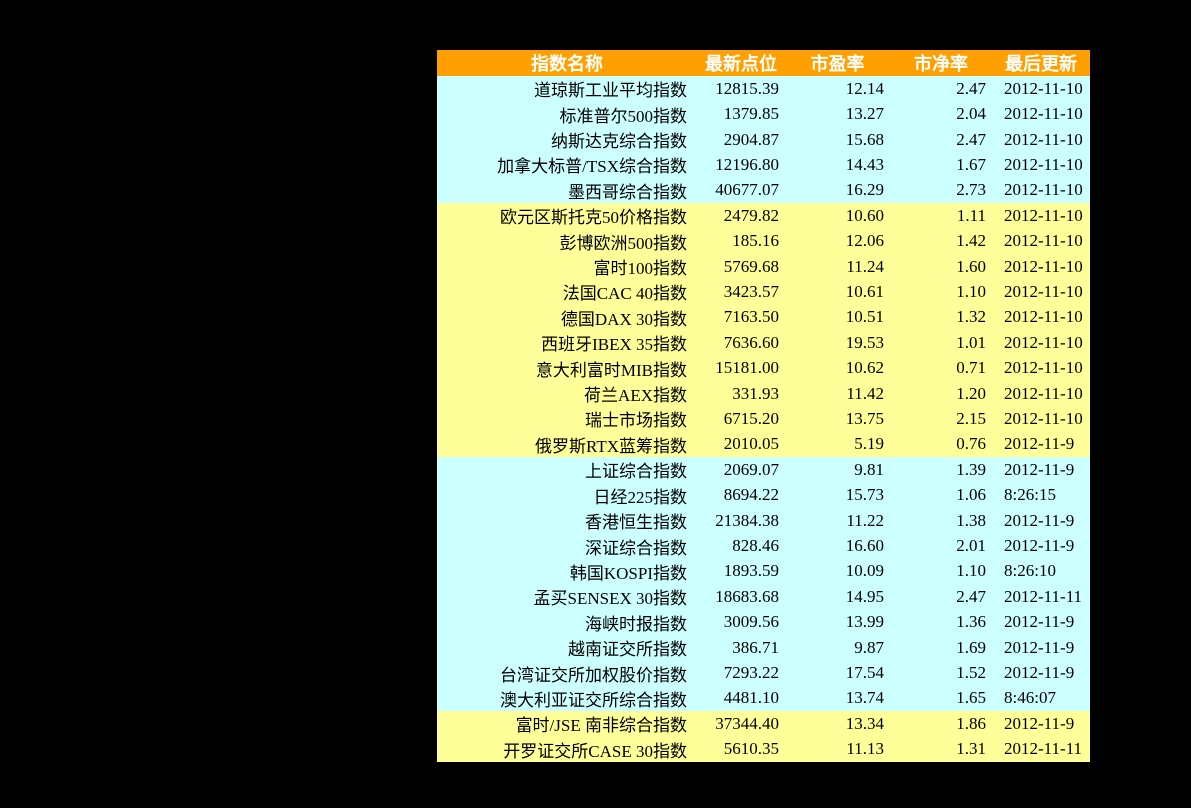 This screenshot has height=808, width=1191. What do you see at coordinates (763, 292) in the screenshot?
I see `table-row: 法国CAC 40指数 3423.57 10.61 1.10 2012-11-10` at bounding box center [763, 292].